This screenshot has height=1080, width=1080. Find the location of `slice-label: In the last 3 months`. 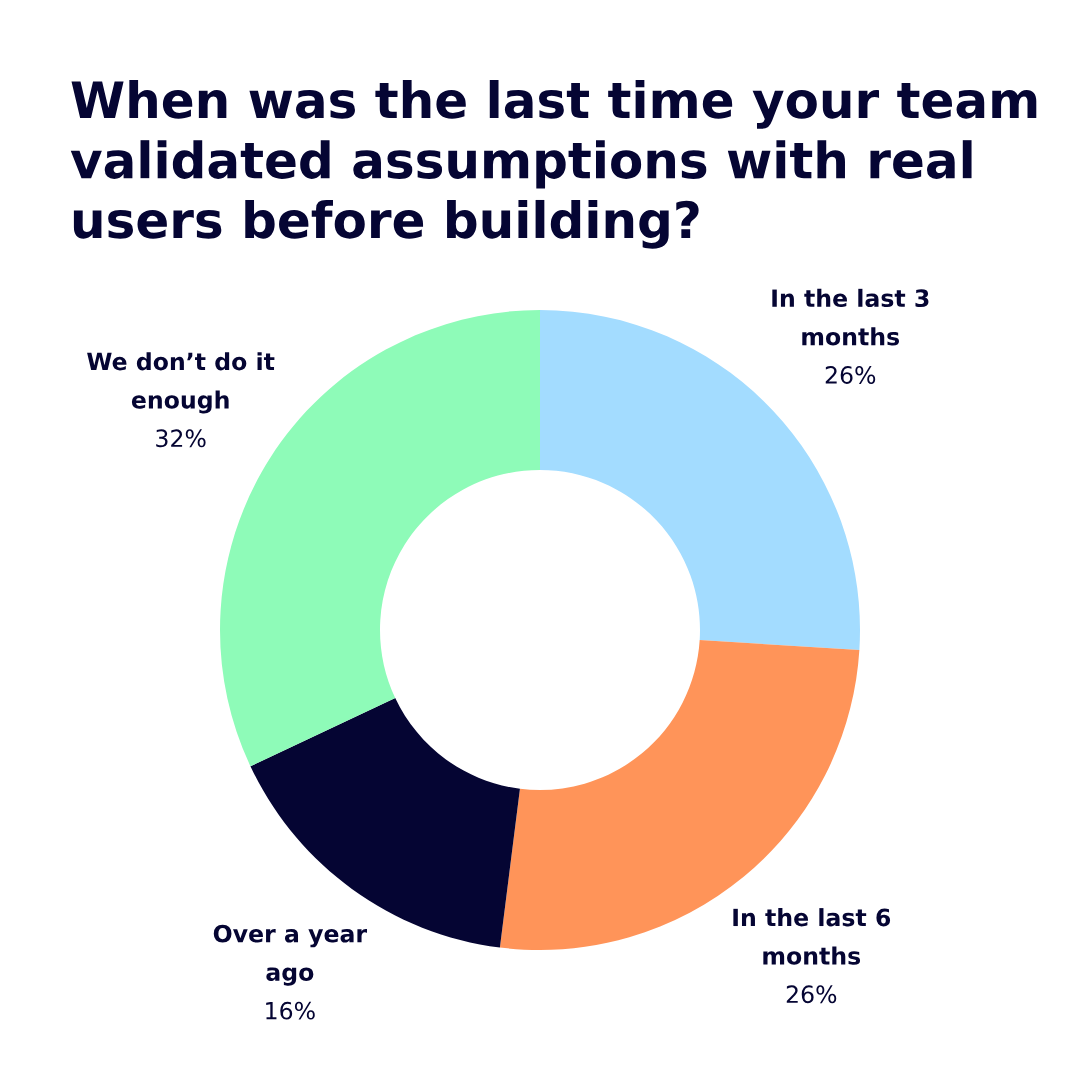

slice-label: In the last 3 months is located at coordinates (850, 317).